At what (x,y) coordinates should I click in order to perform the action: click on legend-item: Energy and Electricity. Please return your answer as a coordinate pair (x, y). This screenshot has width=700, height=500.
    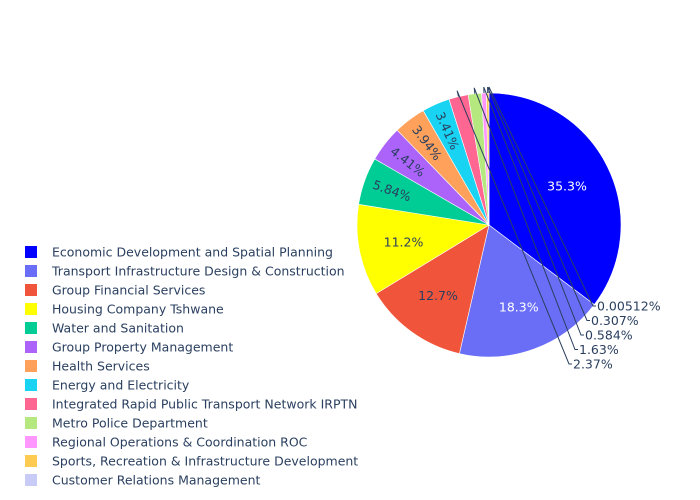
    Looking at the image, I should click on (107, 385).